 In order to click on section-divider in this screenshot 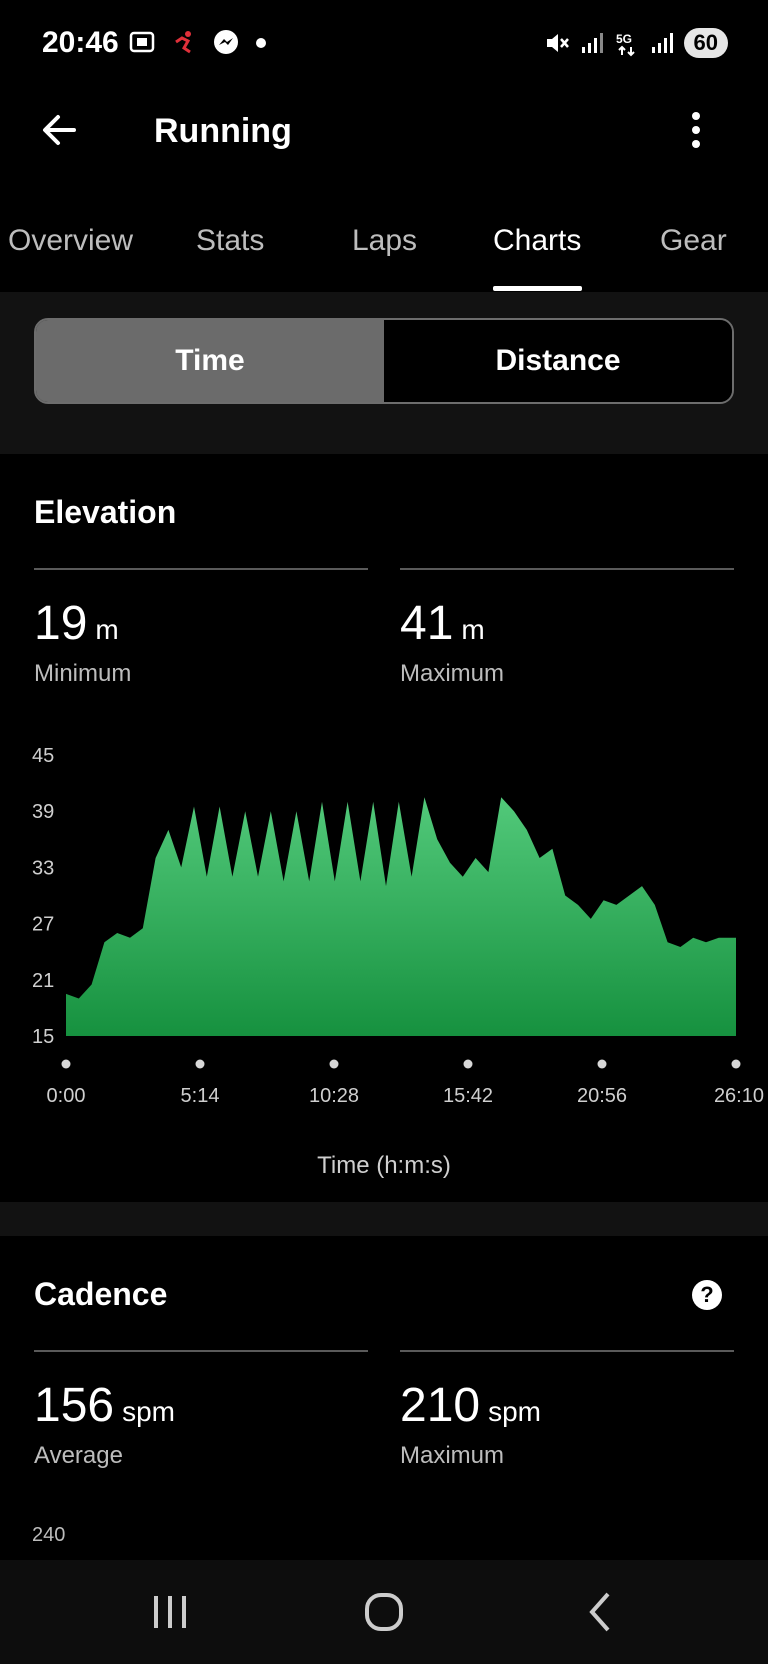, I will do `click(384, 1219)`.